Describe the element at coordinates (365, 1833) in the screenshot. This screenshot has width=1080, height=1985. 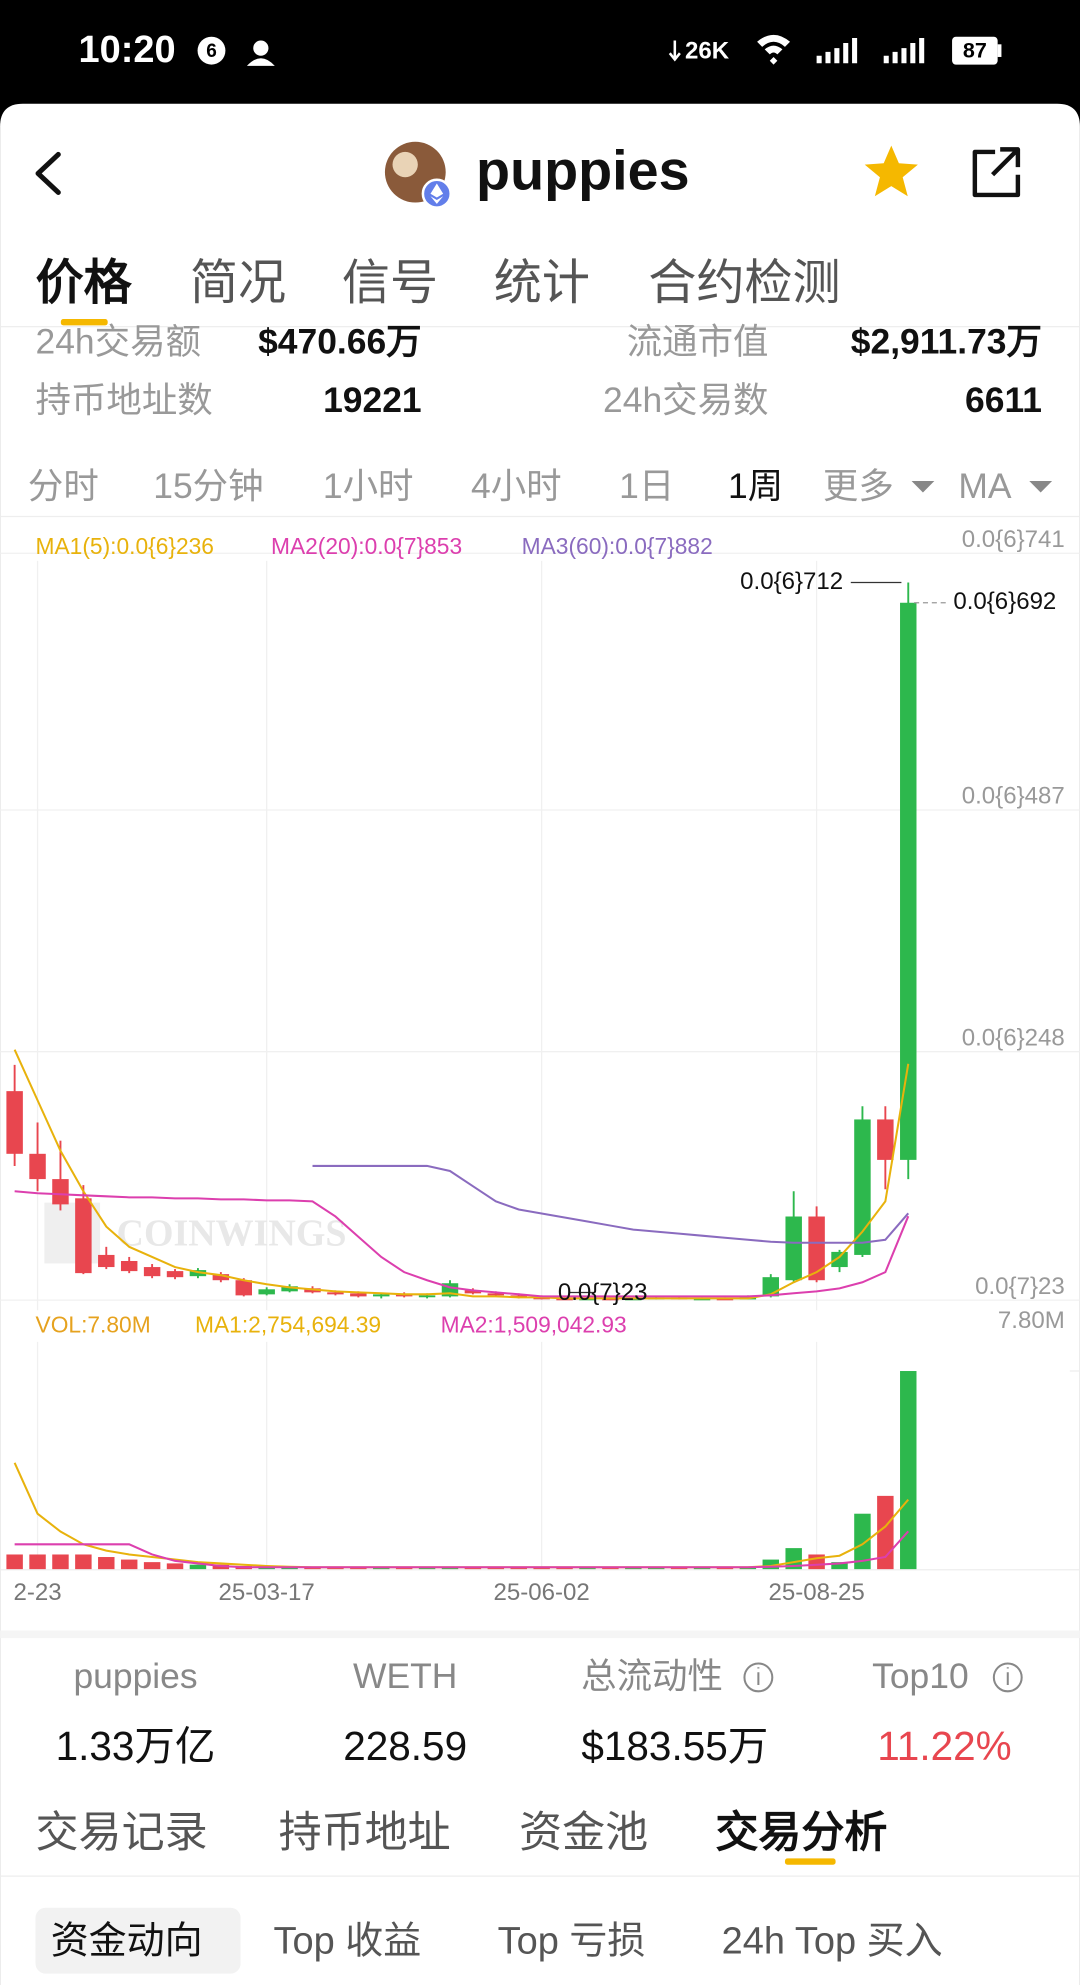
I see `sub-tab: 持币地址` at that location.